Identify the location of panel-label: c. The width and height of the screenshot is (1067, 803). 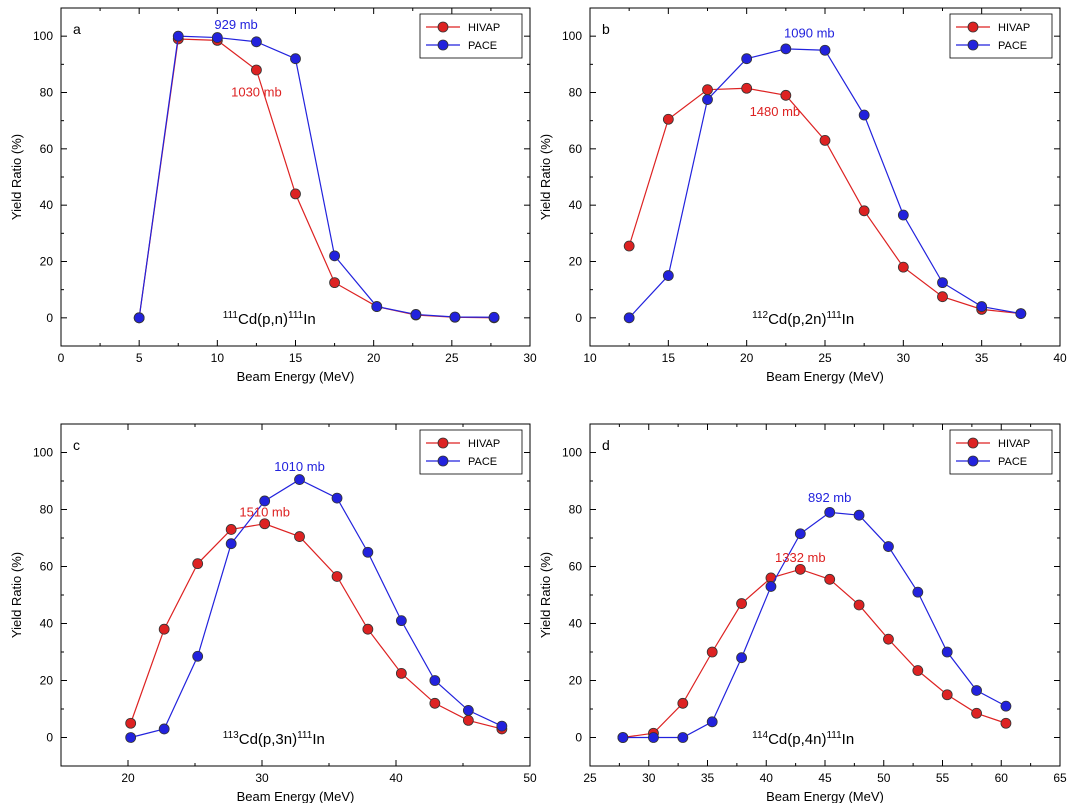
(76, 445).